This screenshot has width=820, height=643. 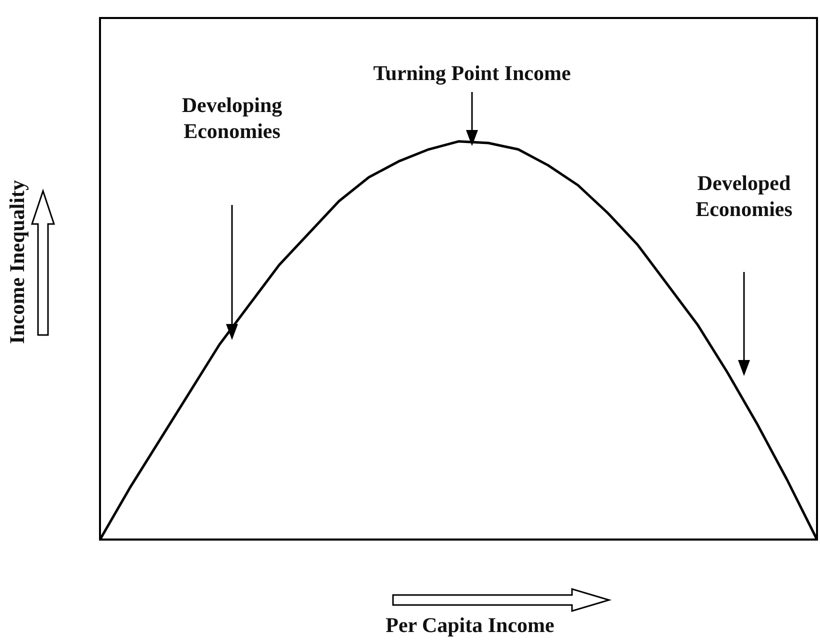 What do you see at coordinates (17, 262) in the screenshot?
I see `y-axis-title: Income Inequality` at bounding box center [17, 262].